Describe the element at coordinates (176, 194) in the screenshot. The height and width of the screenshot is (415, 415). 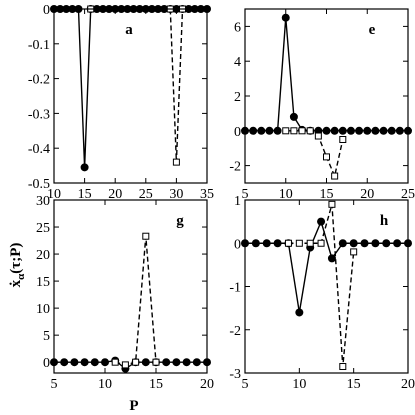
I see `x-tick-label: 30` at that location.